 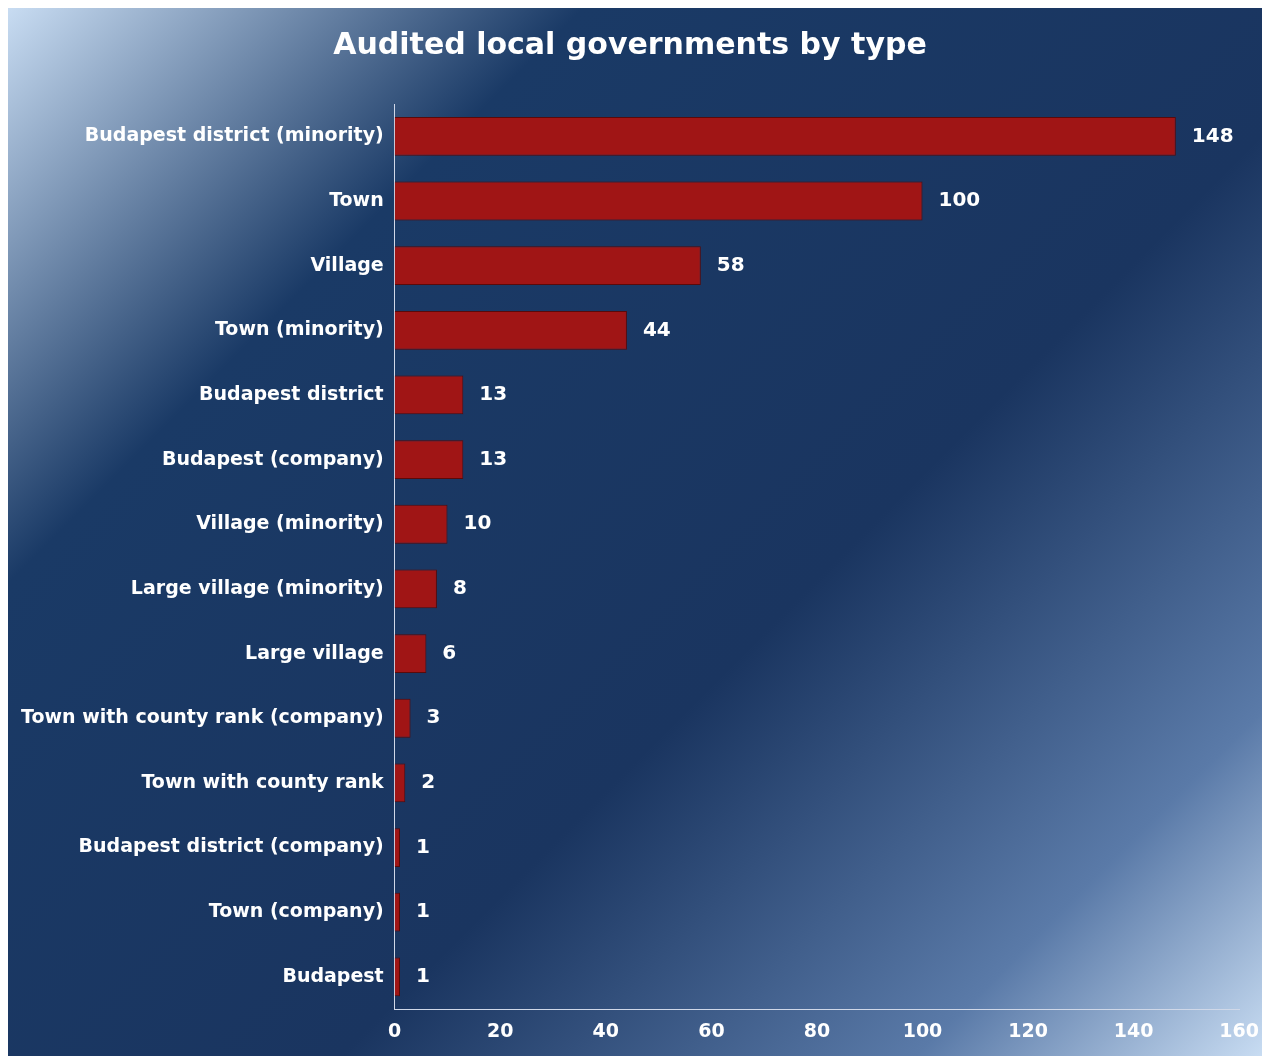 I want to click on y-tick-label: Village (minority), so click(x=290, y=522).